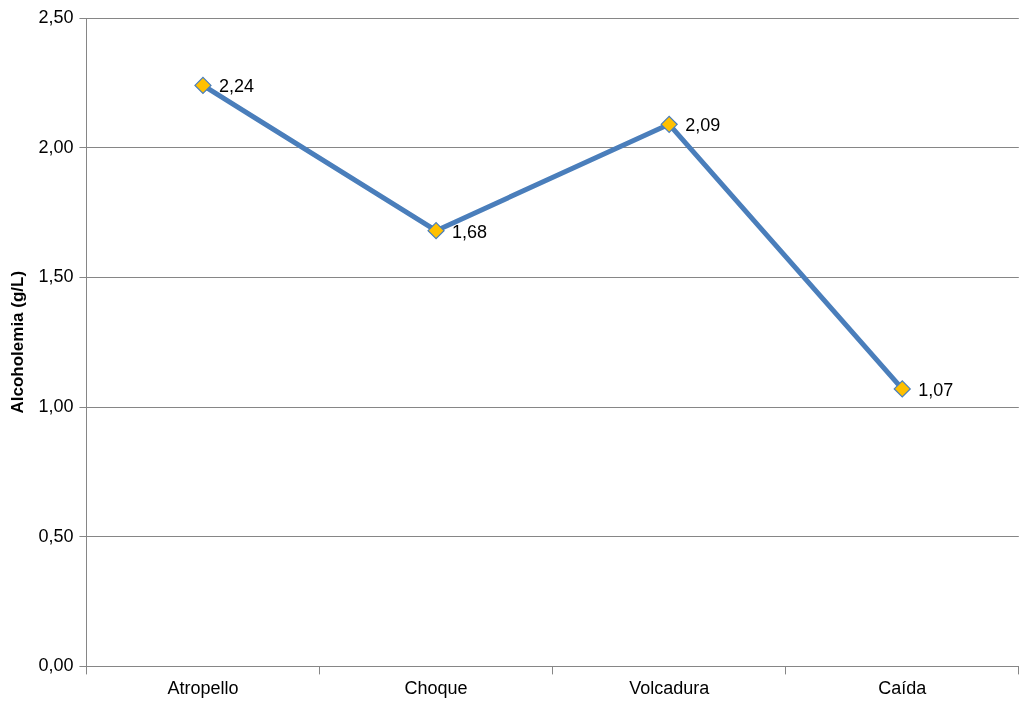 The image size is (1028, 704). I want to click on data-label: 2,09, so click(703, 125).